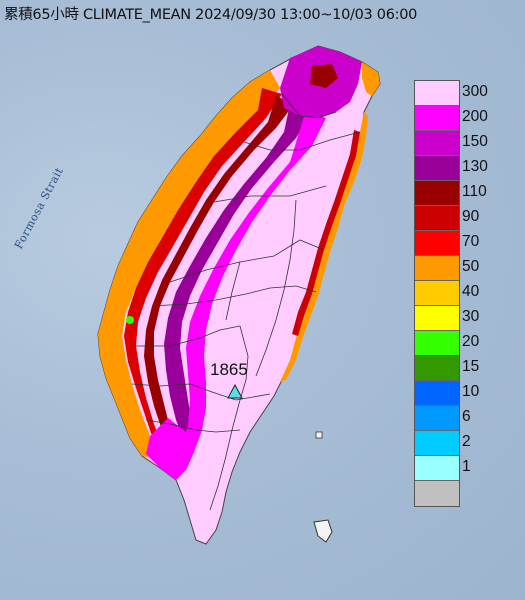  What do you see at coordinates (471, 366) in the screenshot?
I see `legend-label: 15` at bounding box center [471, 366].